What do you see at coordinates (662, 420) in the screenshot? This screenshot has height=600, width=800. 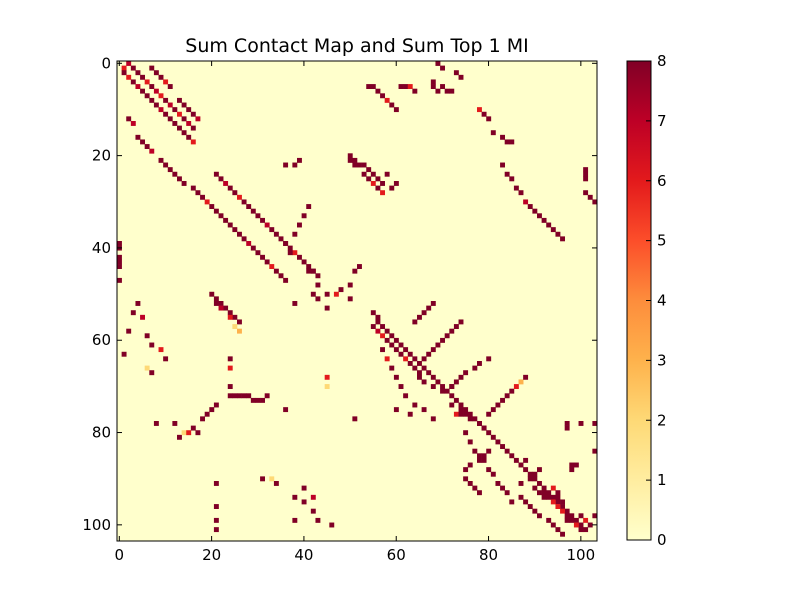 I see `colorbar-tick-label: 2` at bounding box center [662, 420].